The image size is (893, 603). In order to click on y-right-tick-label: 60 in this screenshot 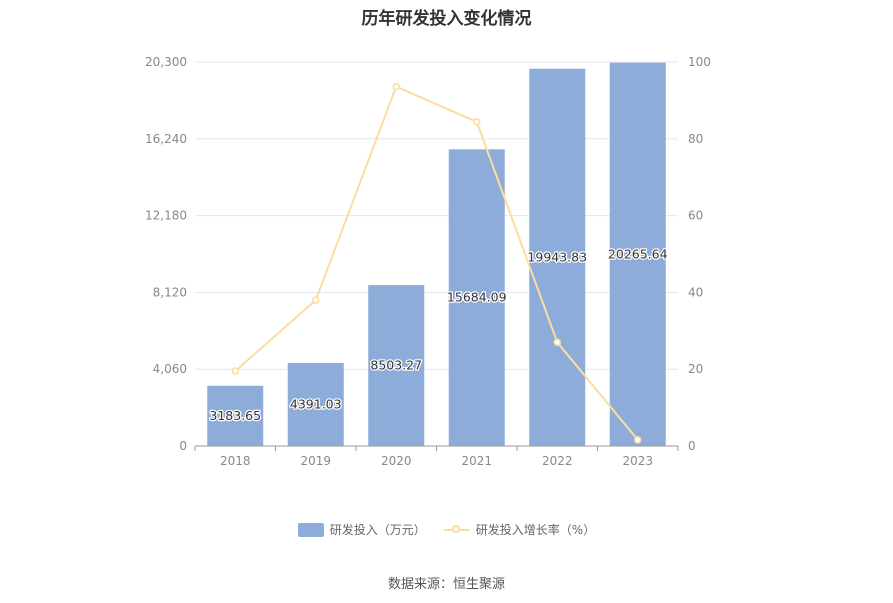, I will do `click(695, 216)`.